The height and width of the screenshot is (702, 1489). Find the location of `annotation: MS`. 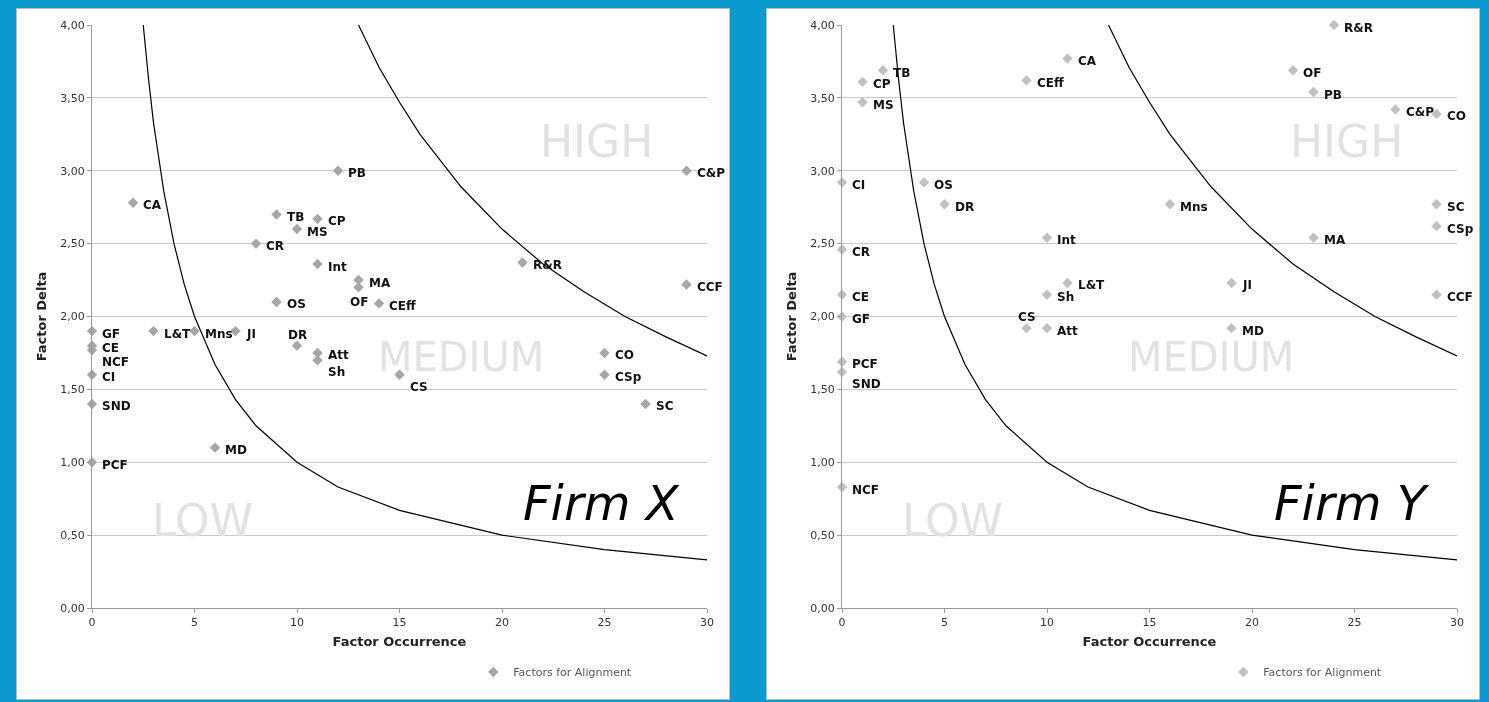

annotation: MS is located at coordinates (317, 232).